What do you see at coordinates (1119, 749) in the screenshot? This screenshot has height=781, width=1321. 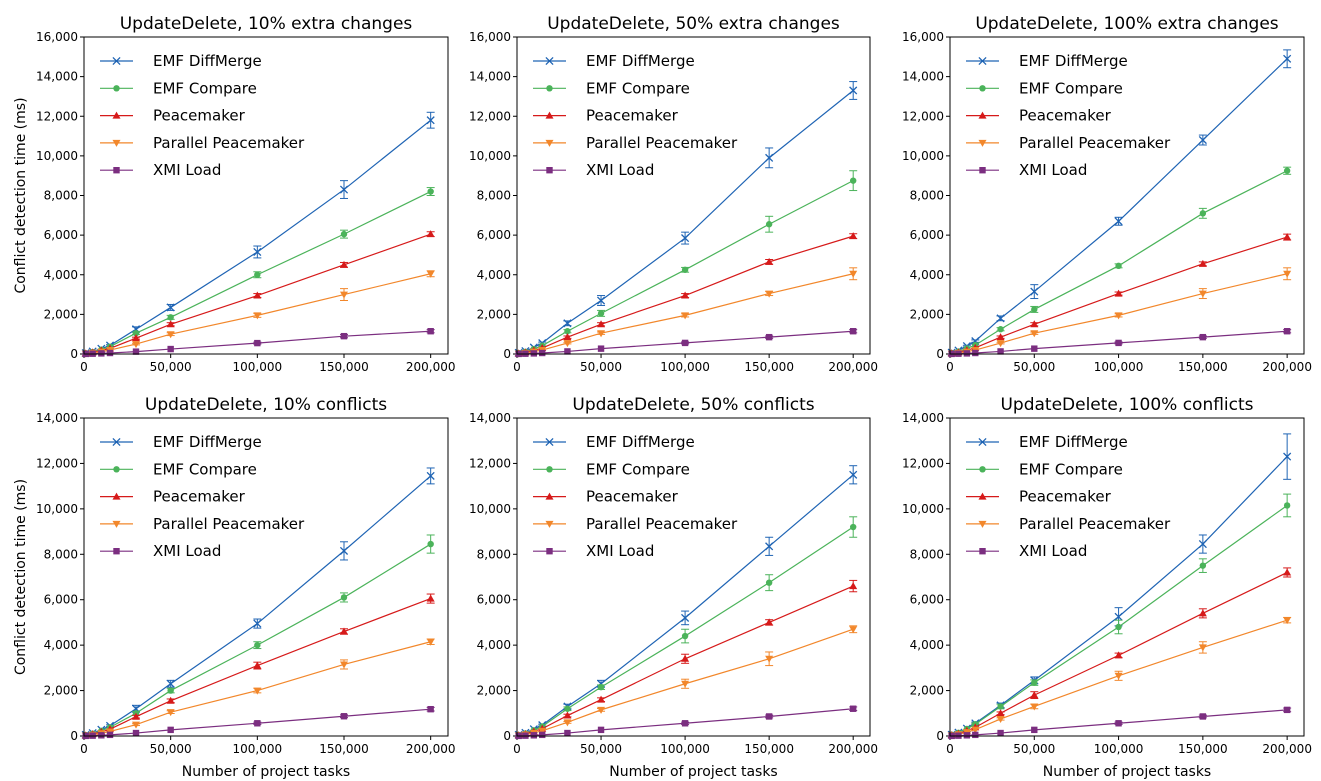 I see `x-tick-label: 100,000` at bounding box center [1119, 749].